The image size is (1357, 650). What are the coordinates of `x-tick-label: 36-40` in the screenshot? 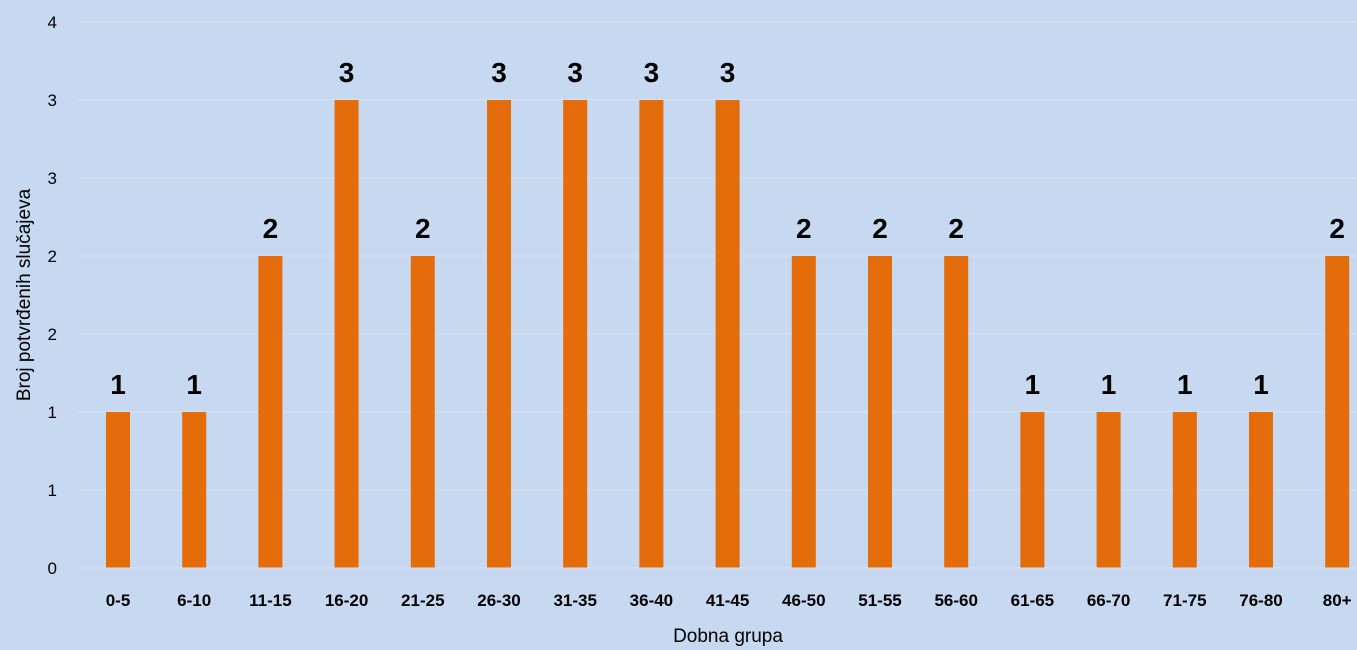 It's located at (651, 600).